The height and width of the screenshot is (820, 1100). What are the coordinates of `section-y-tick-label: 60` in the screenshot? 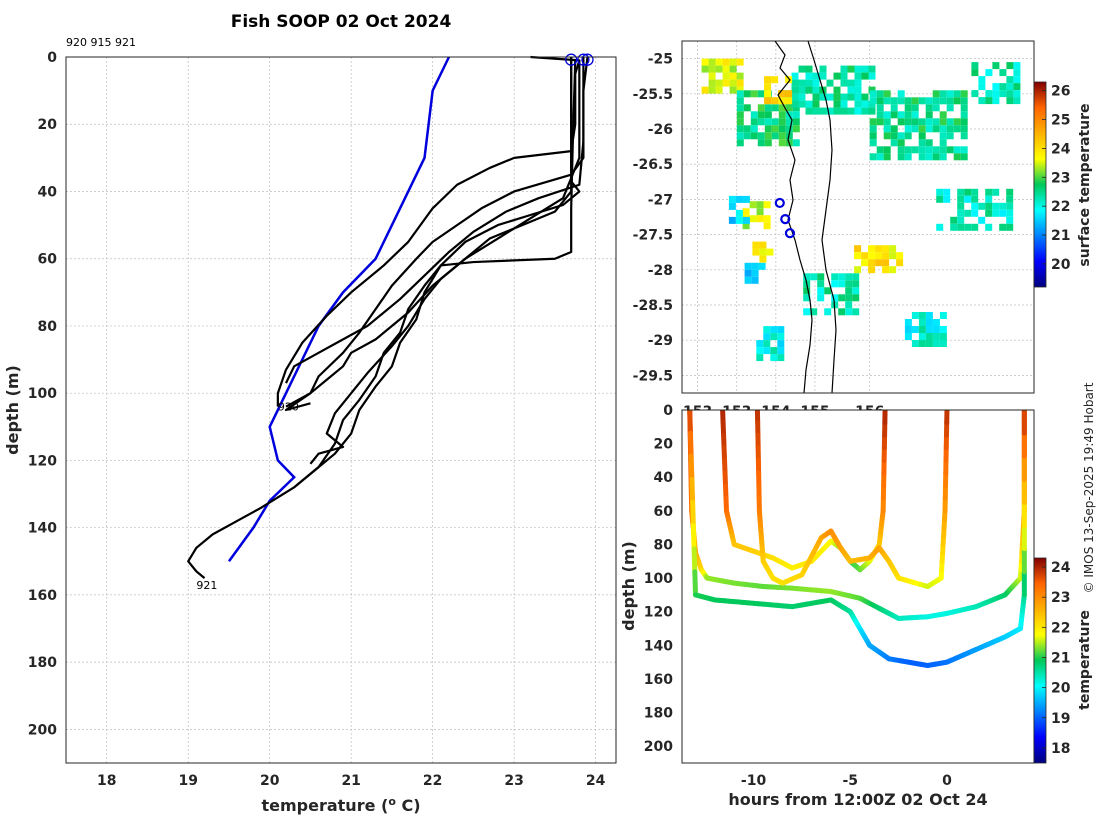 It's located at (664, 512).